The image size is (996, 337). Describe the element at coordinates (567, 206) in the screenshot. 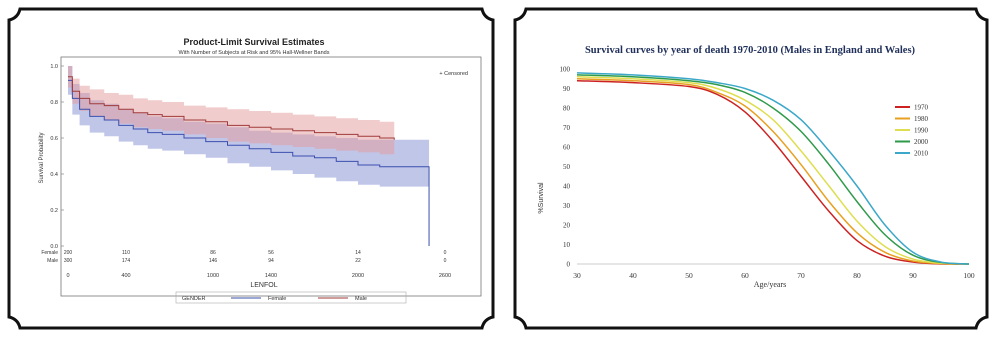

I see `sv-y-tick-label: 30` at that location.